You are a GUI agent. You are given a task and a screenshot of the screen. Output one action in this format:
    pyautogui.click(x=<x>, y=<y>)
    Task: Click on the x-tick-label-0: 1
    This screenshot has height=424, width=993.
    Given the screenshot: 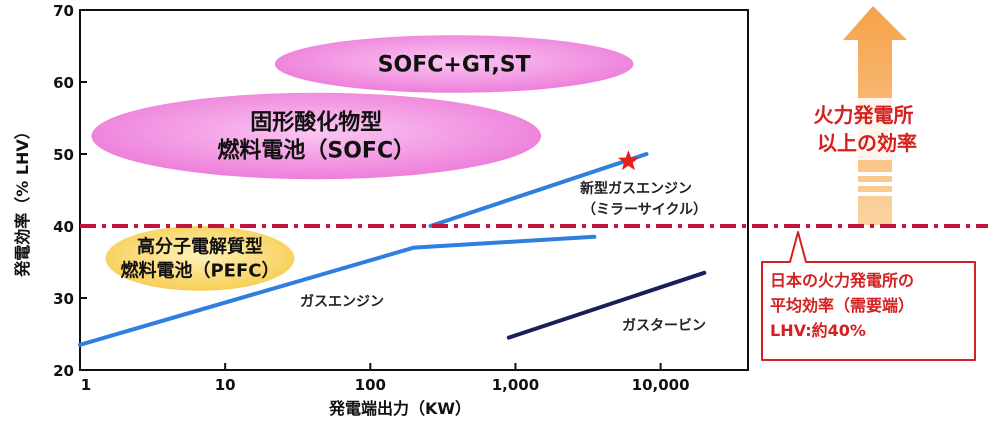 What is the action you would take?
    pyautogui.click(x=86, y=385)
    